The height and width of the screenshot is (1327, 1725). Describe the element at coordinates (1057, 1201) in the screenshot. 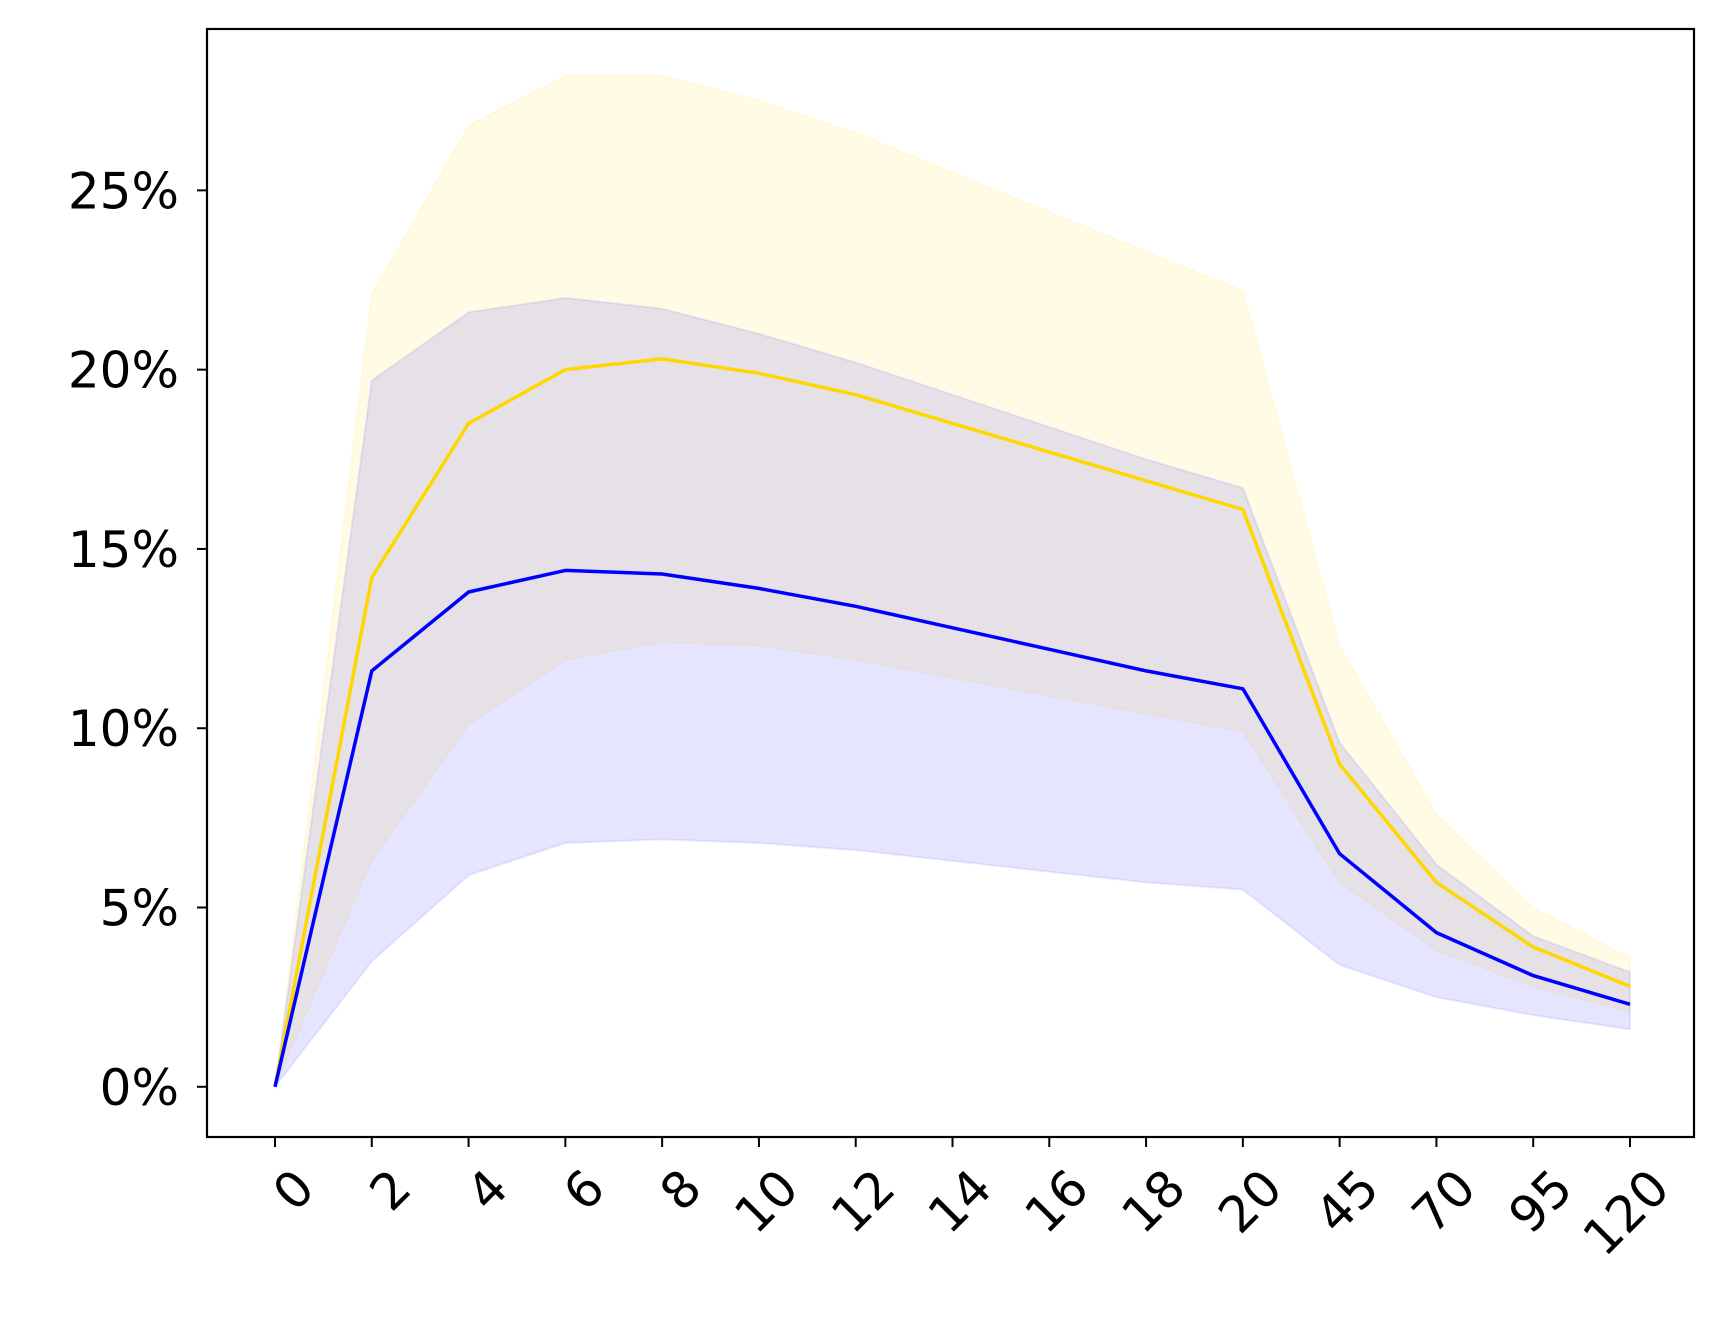

I see `x-tick-label: 16` at that location.